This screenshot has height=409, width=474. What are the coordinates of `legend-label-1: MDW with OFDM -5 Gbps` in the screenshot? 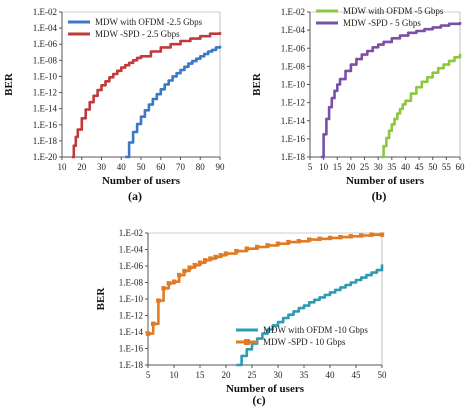 It's located at (393, 11).